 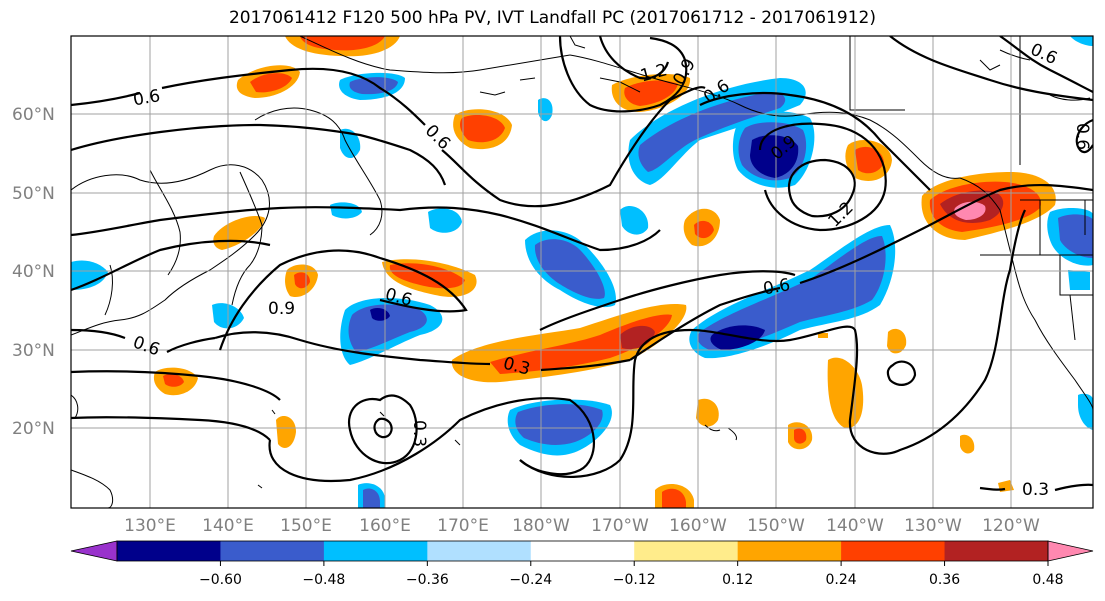 I want to click on colorbar-tick-label: 0.24, so click(x=841, y=580).